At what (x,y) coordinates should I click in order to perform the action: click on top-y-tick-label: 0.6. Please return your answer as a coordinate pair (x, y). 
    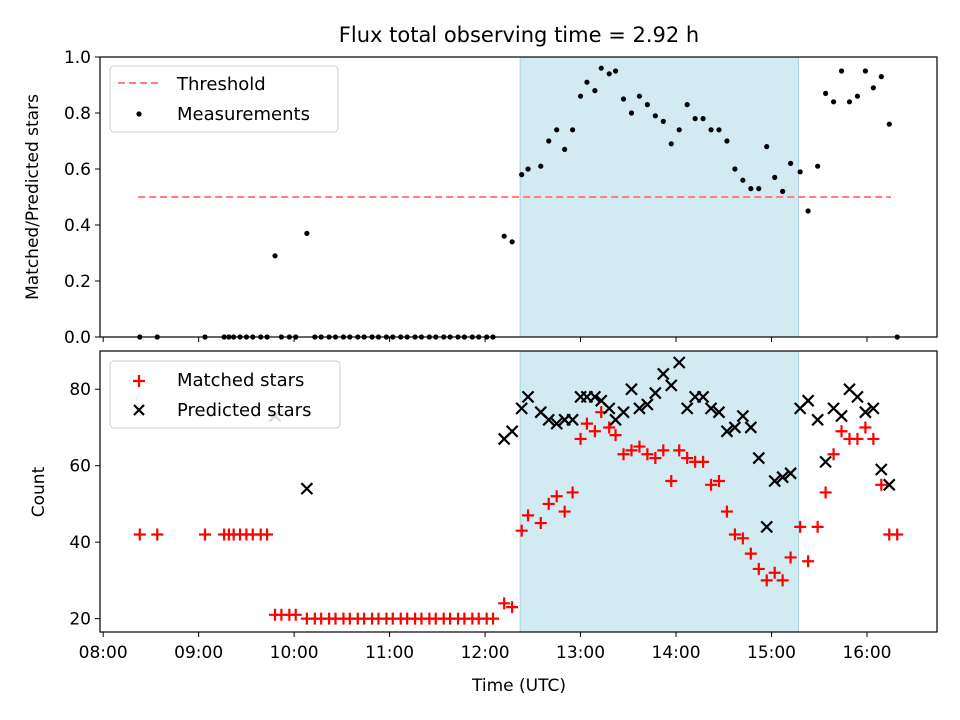
    Looking at the image, I should click on (77, 170).